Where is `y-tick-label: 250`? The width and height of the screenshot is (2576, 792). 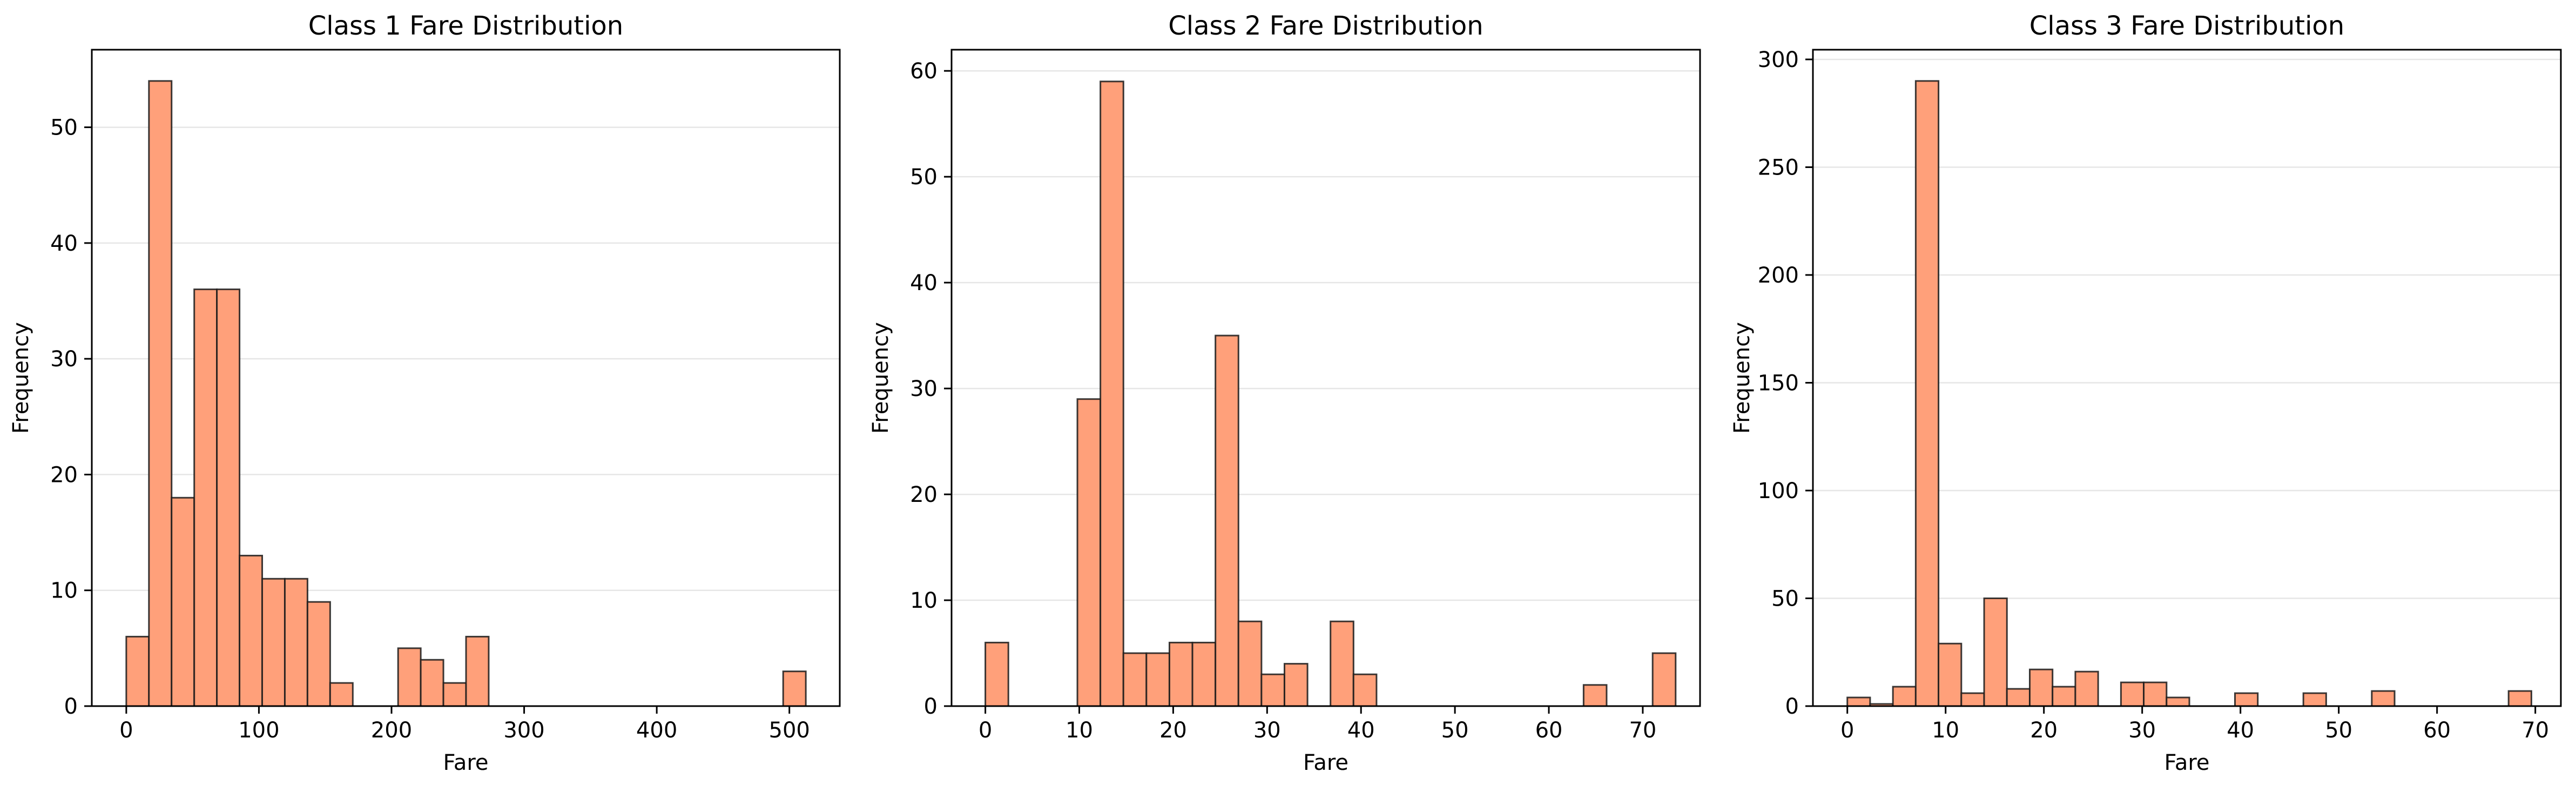
y-tick-label: 250 is located at coordinates (1778, 167).